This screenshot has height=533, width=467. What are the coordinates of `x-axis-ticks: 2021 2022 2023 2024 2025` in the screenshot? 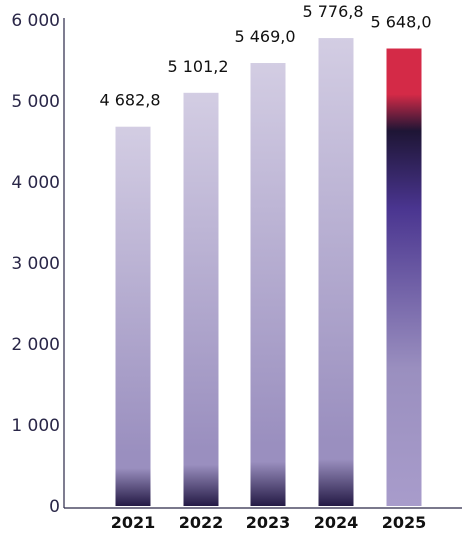 It's located at (269, 522).